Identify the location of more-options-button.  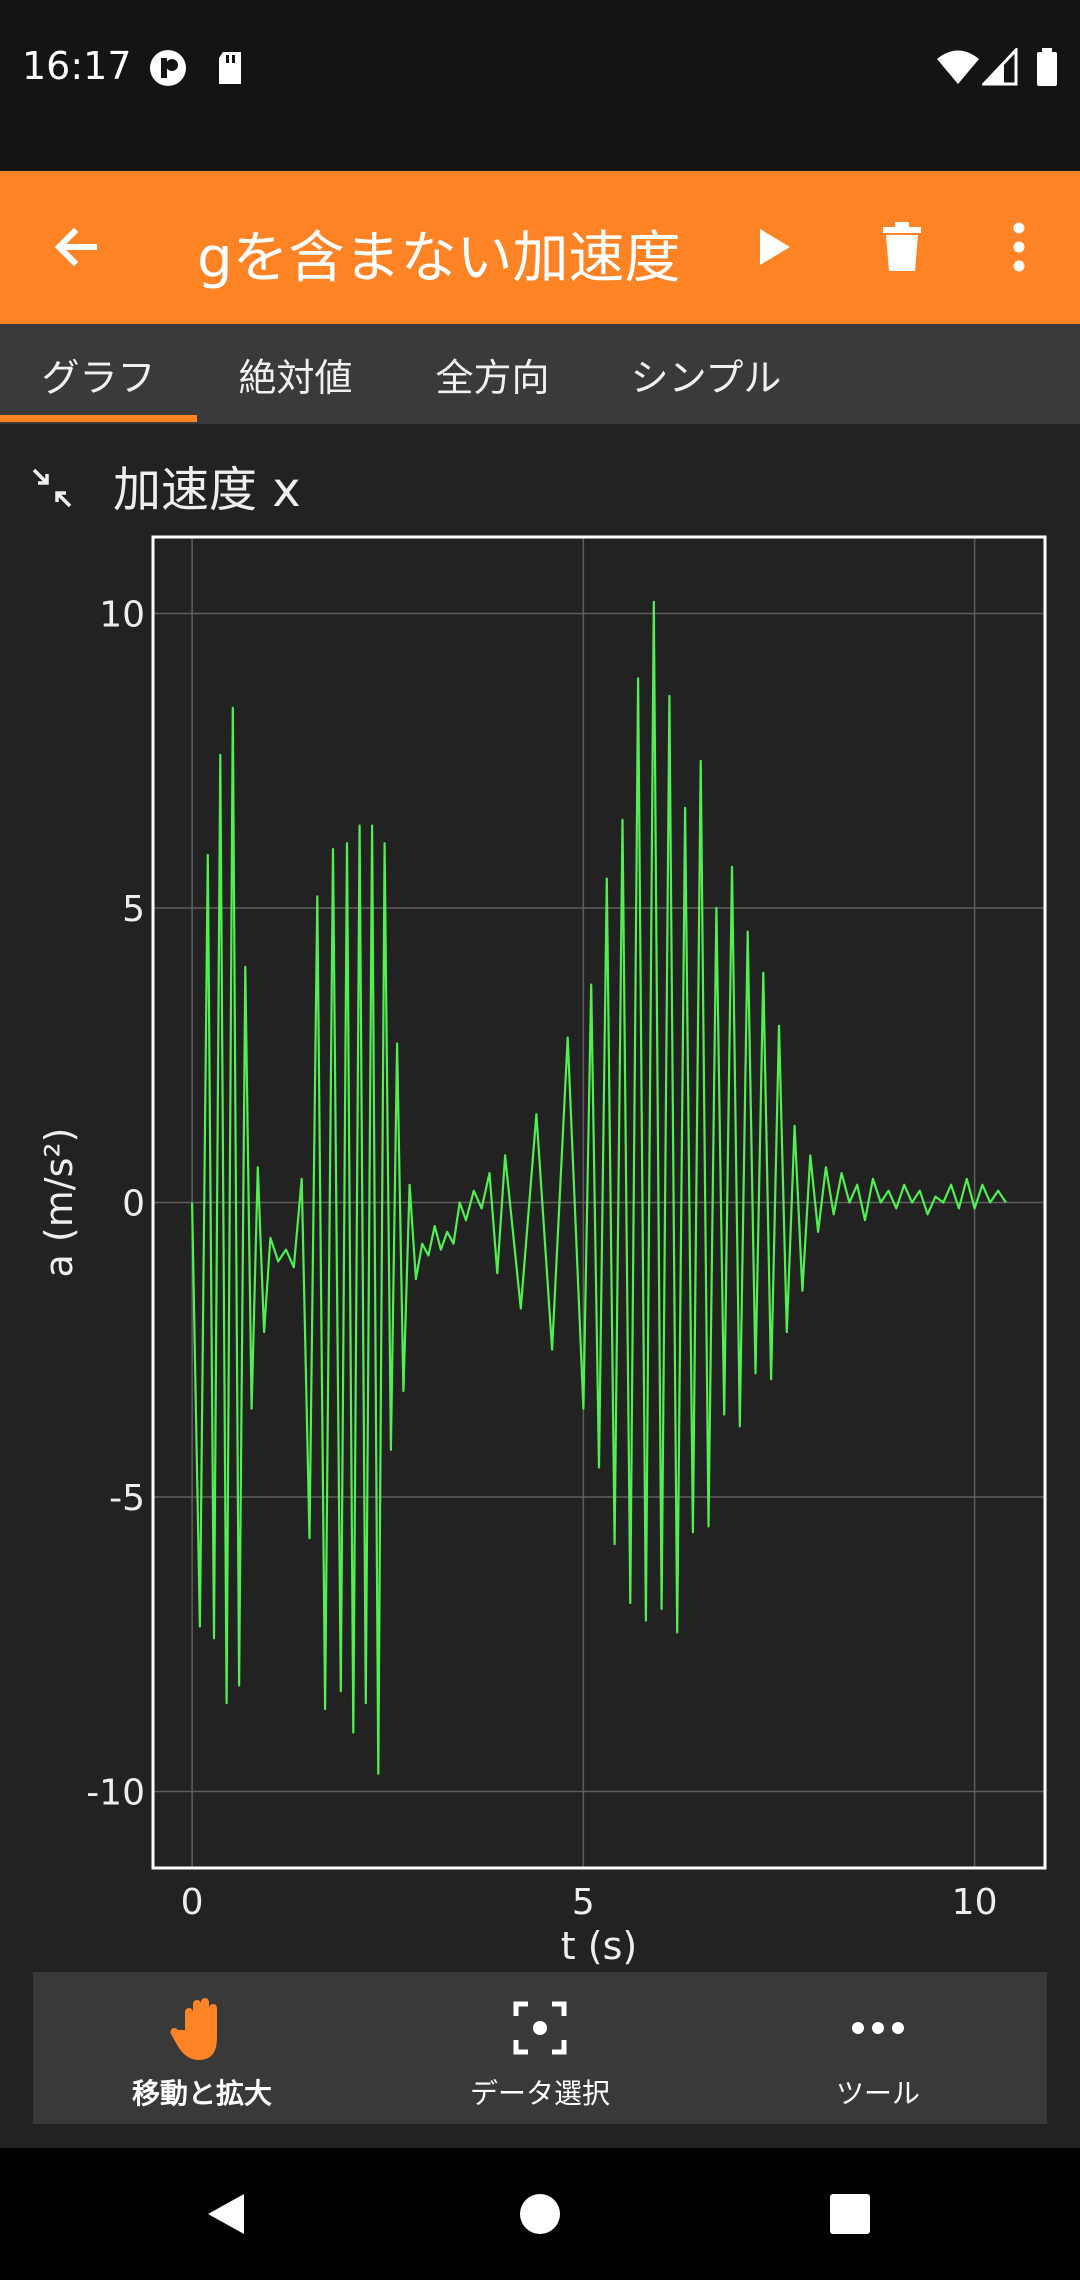
(1019, 247).